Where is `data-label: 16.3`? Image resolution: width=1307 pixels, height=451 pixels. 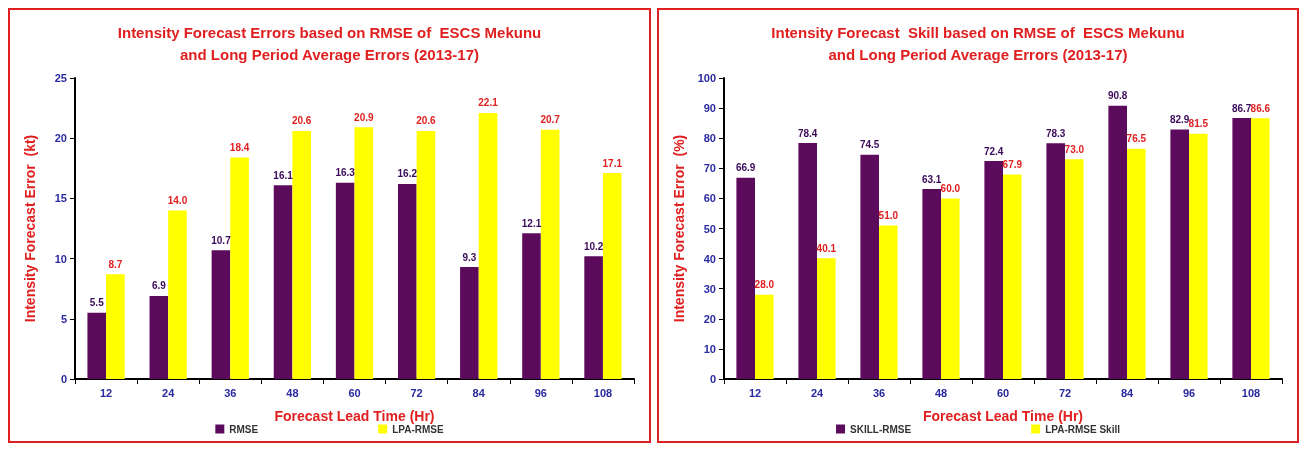
data-label: 16.3 is located at coordinates (345, 173).